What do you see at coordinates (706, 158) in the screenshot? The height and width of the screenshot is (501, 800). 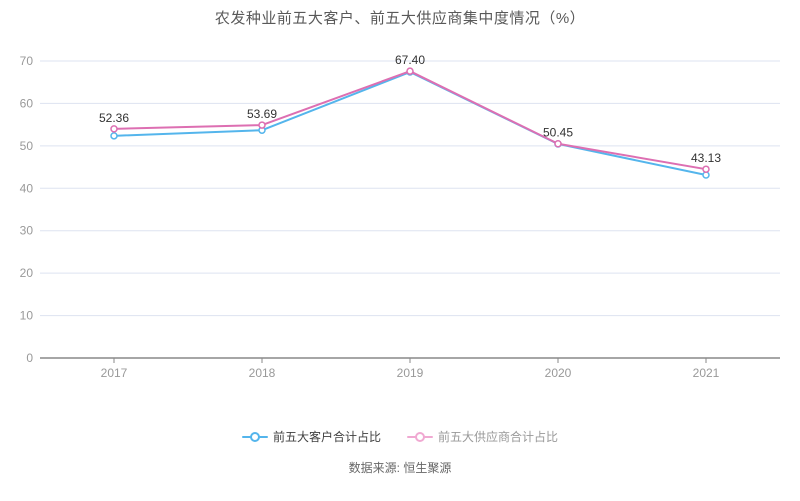 I see `data-point-label: 43.13` at bounding box center [706, 158].